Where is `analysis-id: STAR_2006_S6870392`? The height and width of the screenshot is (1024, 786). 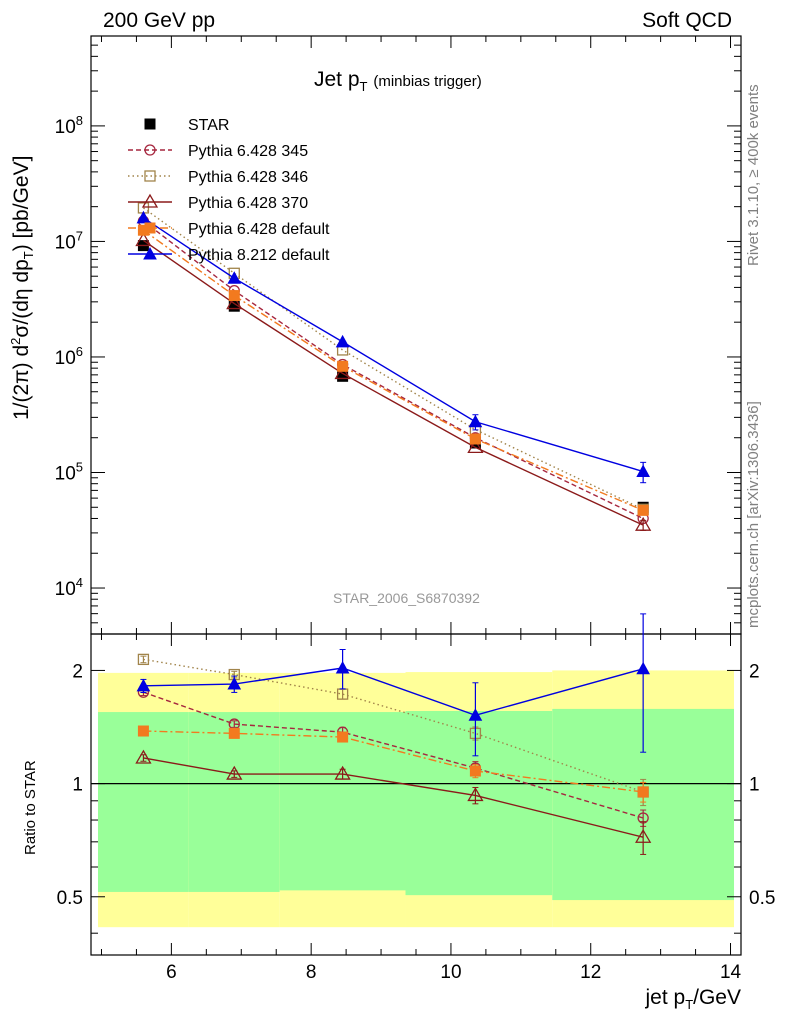 analysis-id: STAR_2006_S6870392 is located at coordinates (406, 598).